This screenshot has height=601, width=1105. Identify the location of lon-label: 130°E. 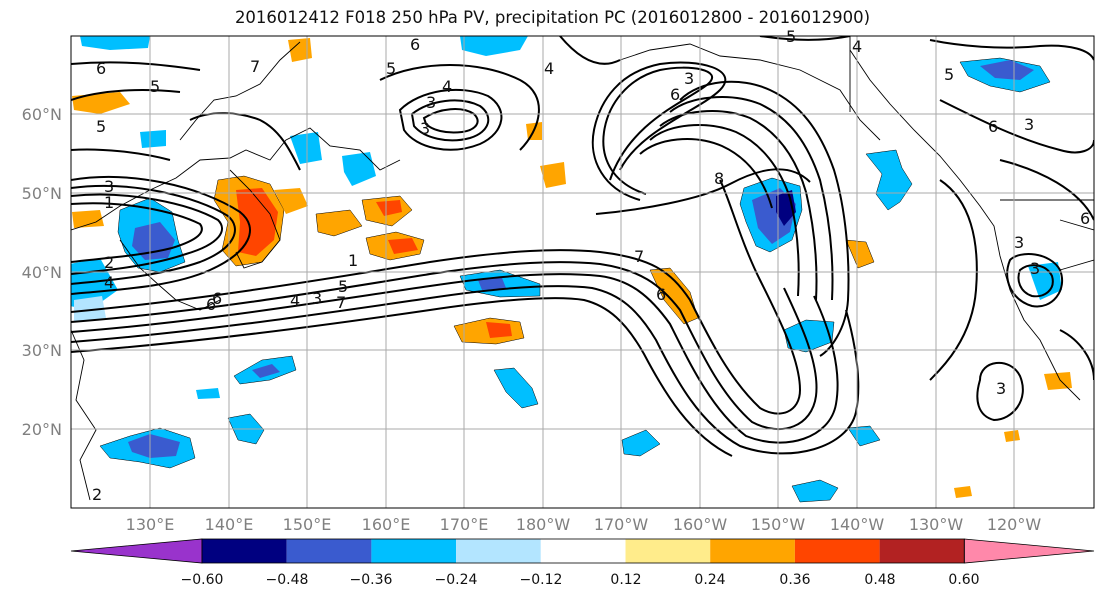
(150, 524).